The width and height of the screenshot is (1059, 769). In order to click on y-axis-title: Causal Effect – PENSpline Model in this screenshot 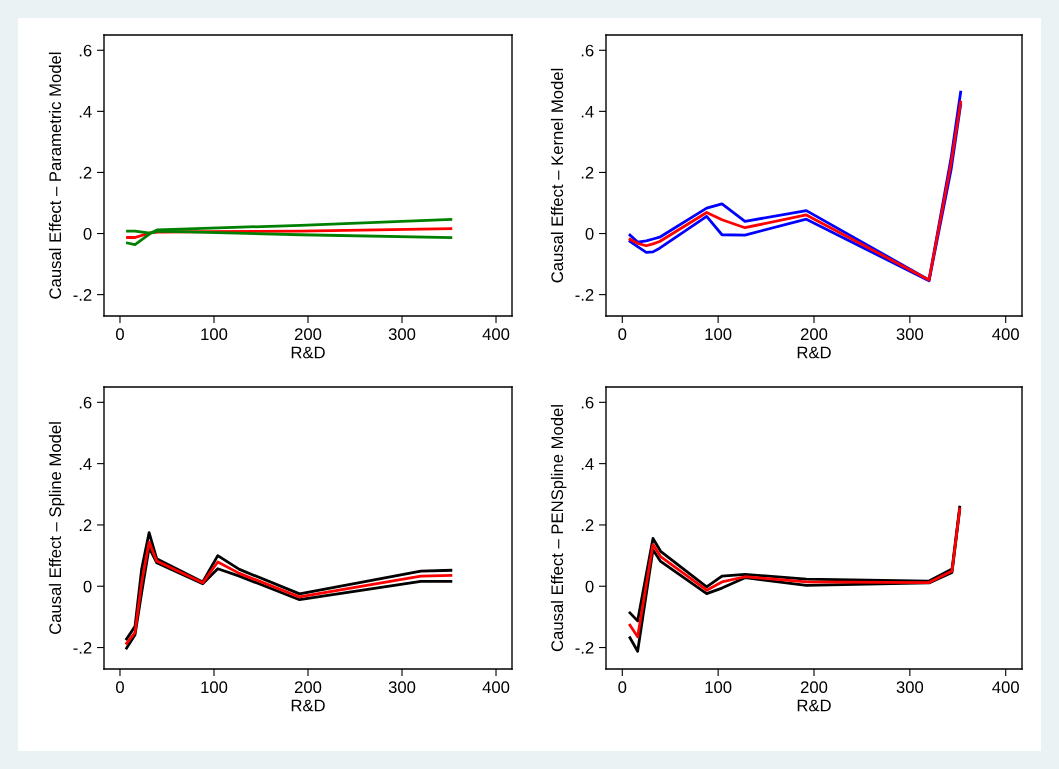, I will do `click(558, 528)`.